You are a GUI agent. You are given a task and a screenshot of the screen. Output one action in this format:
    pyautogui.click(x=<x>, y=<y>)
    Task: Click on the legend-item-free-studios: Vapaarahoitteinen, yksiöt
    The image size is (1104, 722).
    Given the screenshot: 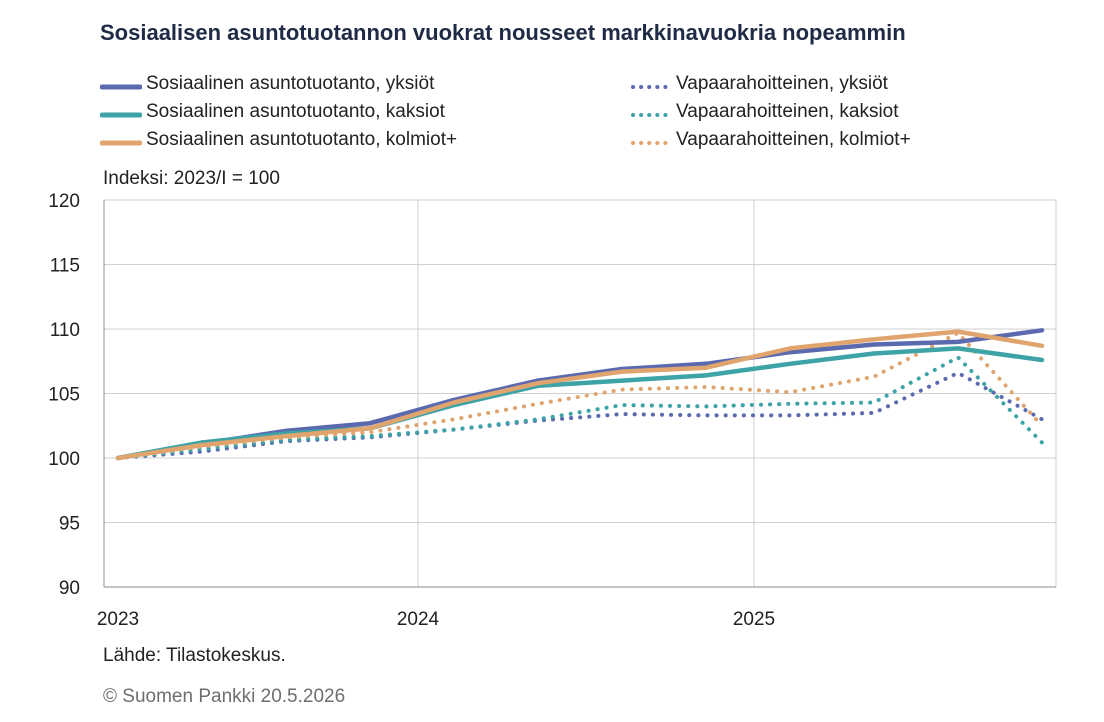 What is the action you would take?
    pyautogui.click(x=759, y=84)
    